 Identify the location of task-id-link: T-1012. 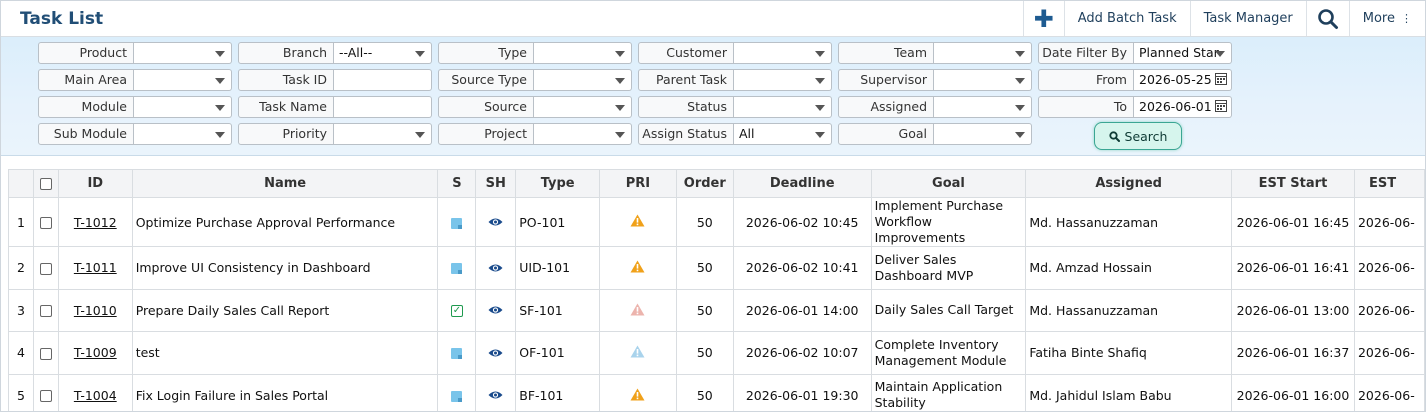
(95, 222).